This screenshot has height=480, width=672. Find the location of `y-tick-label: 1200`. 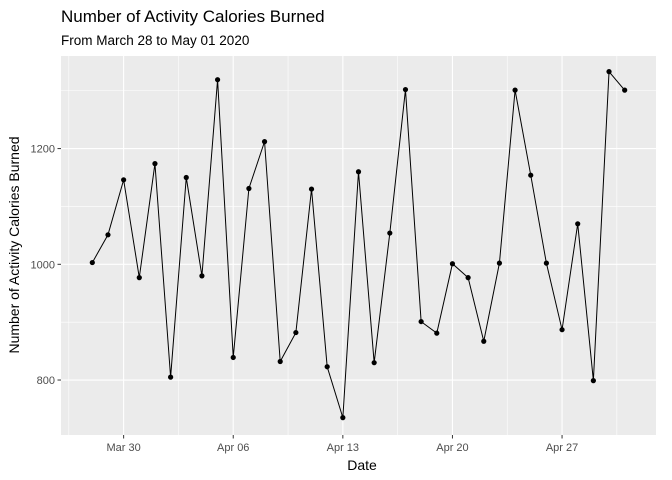

y-tick-label: 1200 is located at coordinates (43, 150).